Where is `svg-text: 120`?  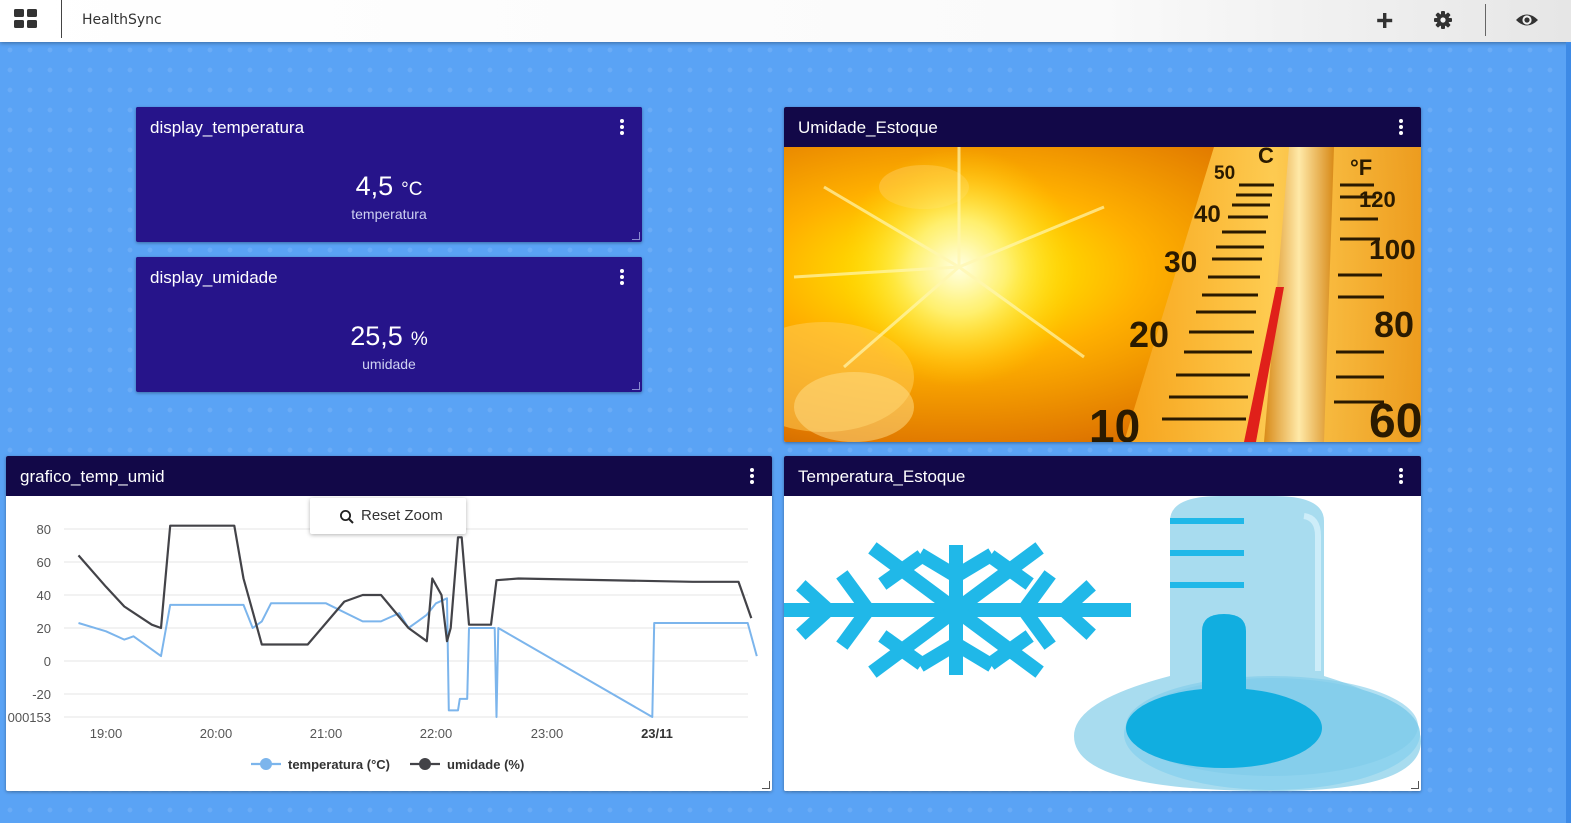
svg-text: 120 is located at coordinates (1377, 199).